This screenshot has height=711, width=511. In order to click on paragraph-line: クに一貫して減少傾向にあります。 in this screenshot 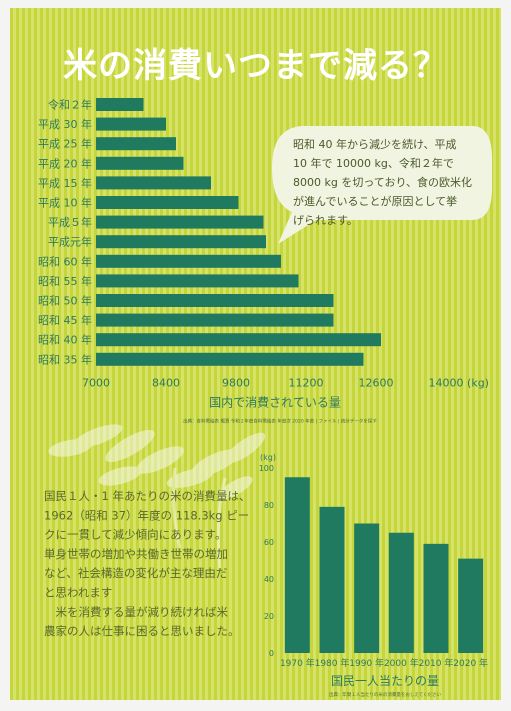, I will do `click(135, 535)`.